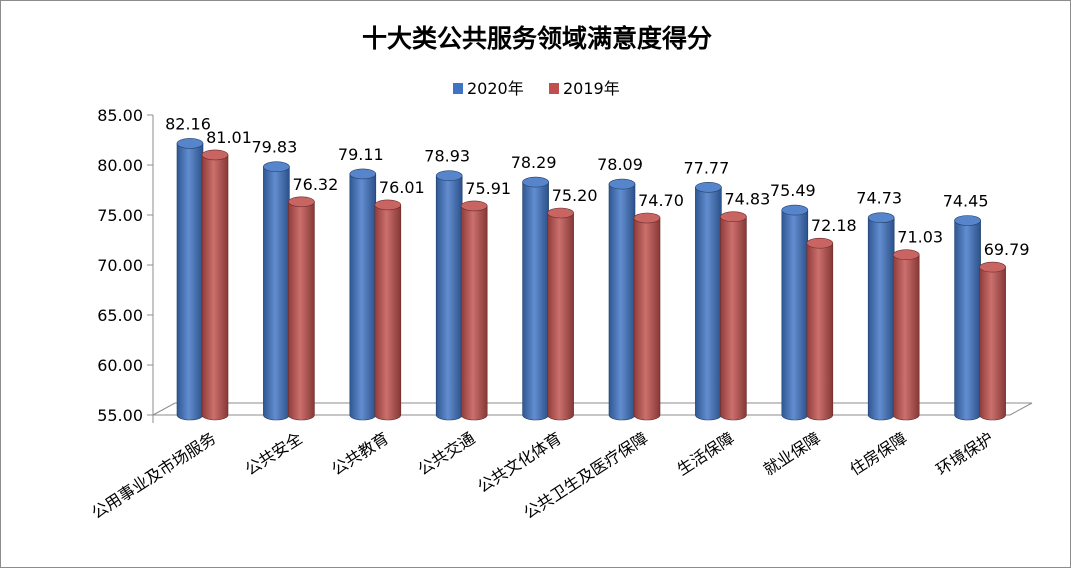 The width and height of the screenshot is (1071, 569). What do you see at coordinates (402, 187) in the screenshot?
I see `data-label: 76.01` at bounding box center [402, 187].